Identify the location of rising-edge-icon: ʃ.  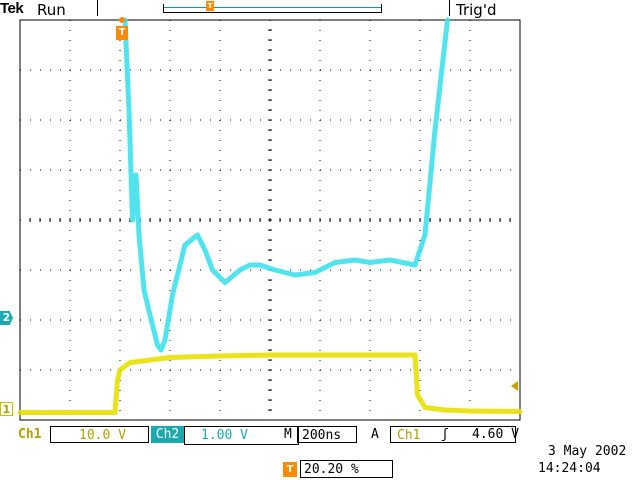
(445, 434).